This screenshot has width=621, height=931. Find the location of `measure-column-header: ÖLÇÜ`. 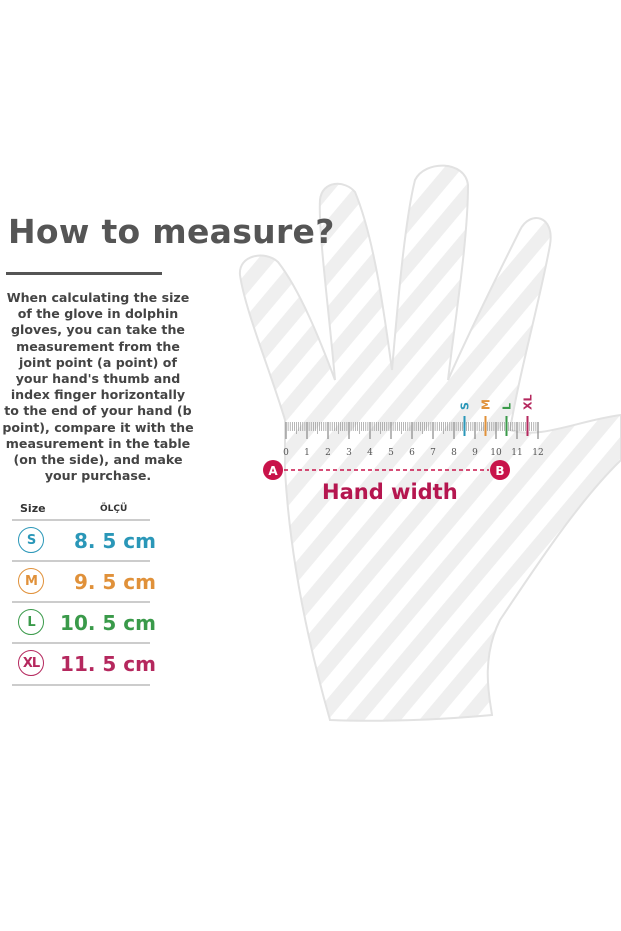

measure-column-header: ÖLÇÜ is located at coordinates (114, 509).